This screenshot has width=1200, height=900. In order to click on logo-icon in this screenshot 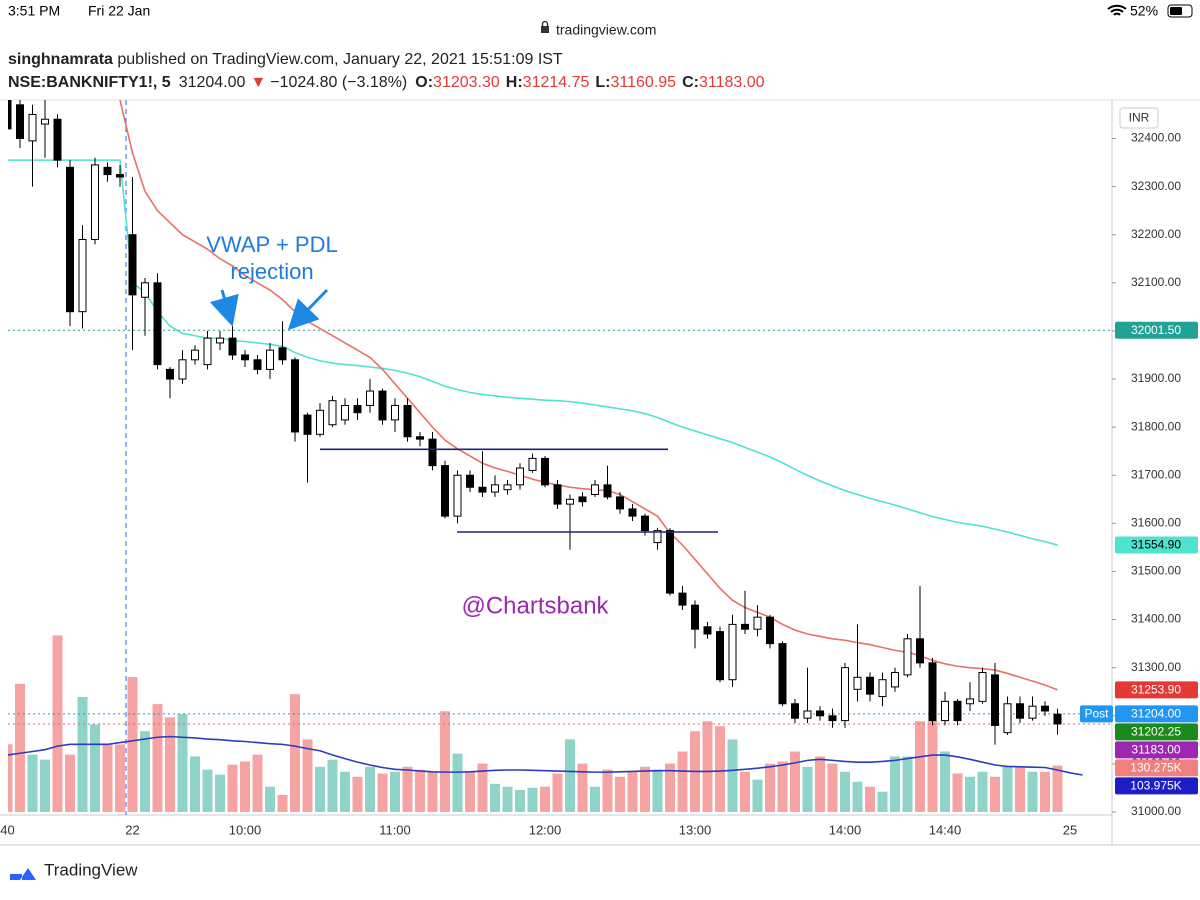, I will do `click(23, 874)`.